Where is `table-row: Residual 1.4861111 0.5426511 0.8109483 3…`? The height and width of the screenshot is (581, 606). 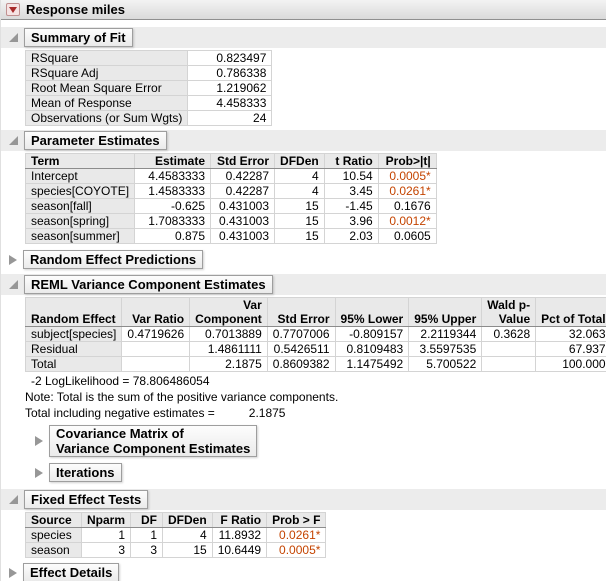
table-row: Residual 1.4861111 0.5426511 0.8109483 3… is located at coordinates (315, 349).